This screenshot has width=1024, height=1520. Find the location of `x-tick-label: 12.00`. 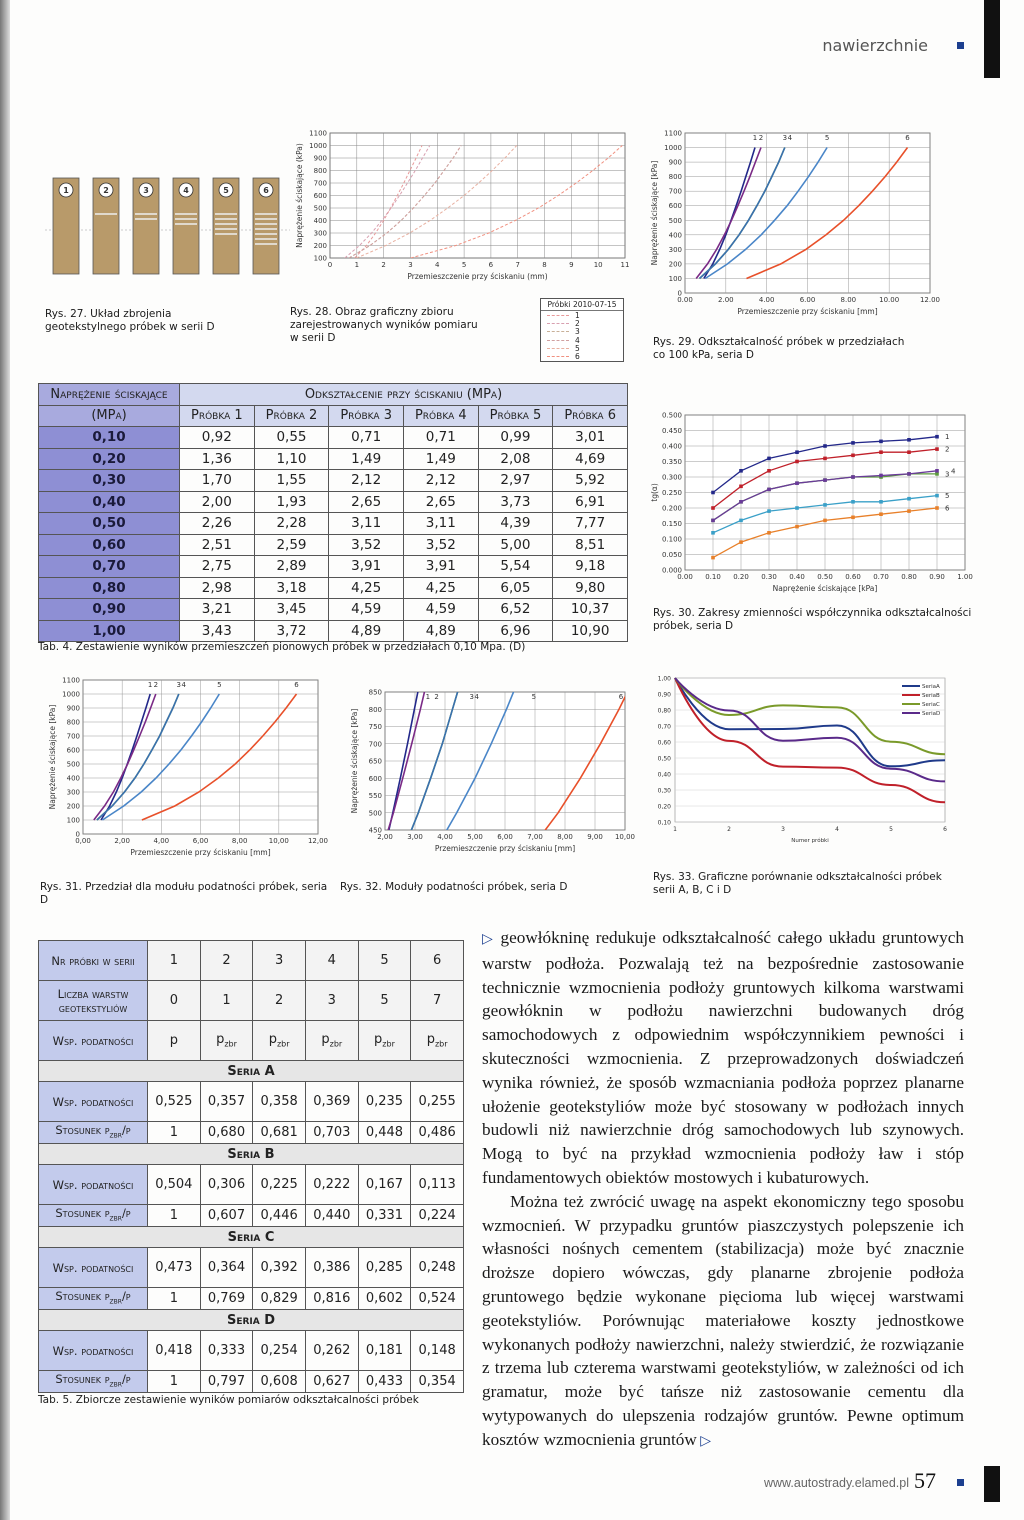

x-tick-label: 12.00 is located at coordinates (930, 300).